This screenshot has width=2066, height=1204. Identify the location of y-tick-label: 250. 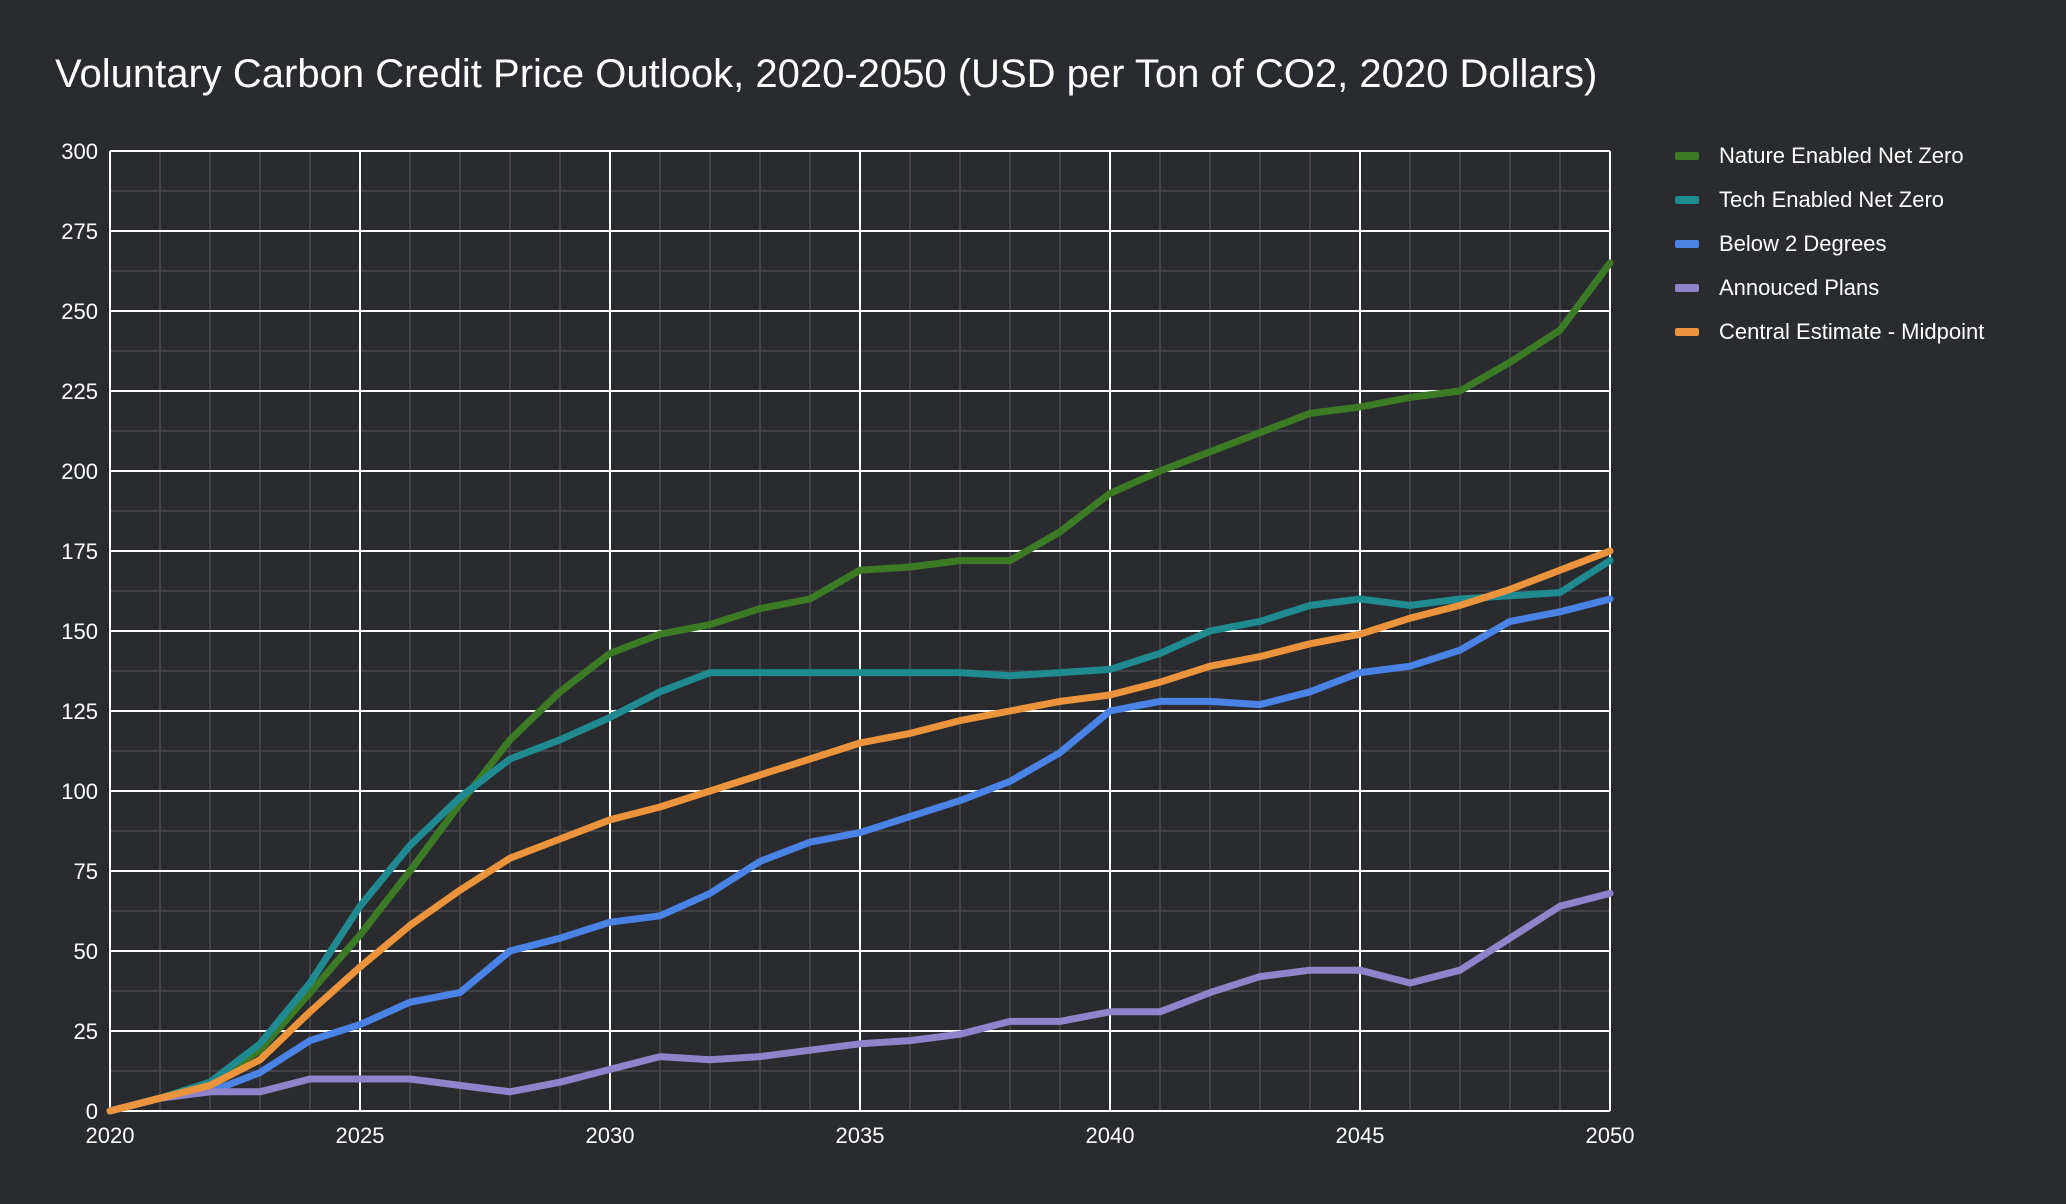
(79, 311).